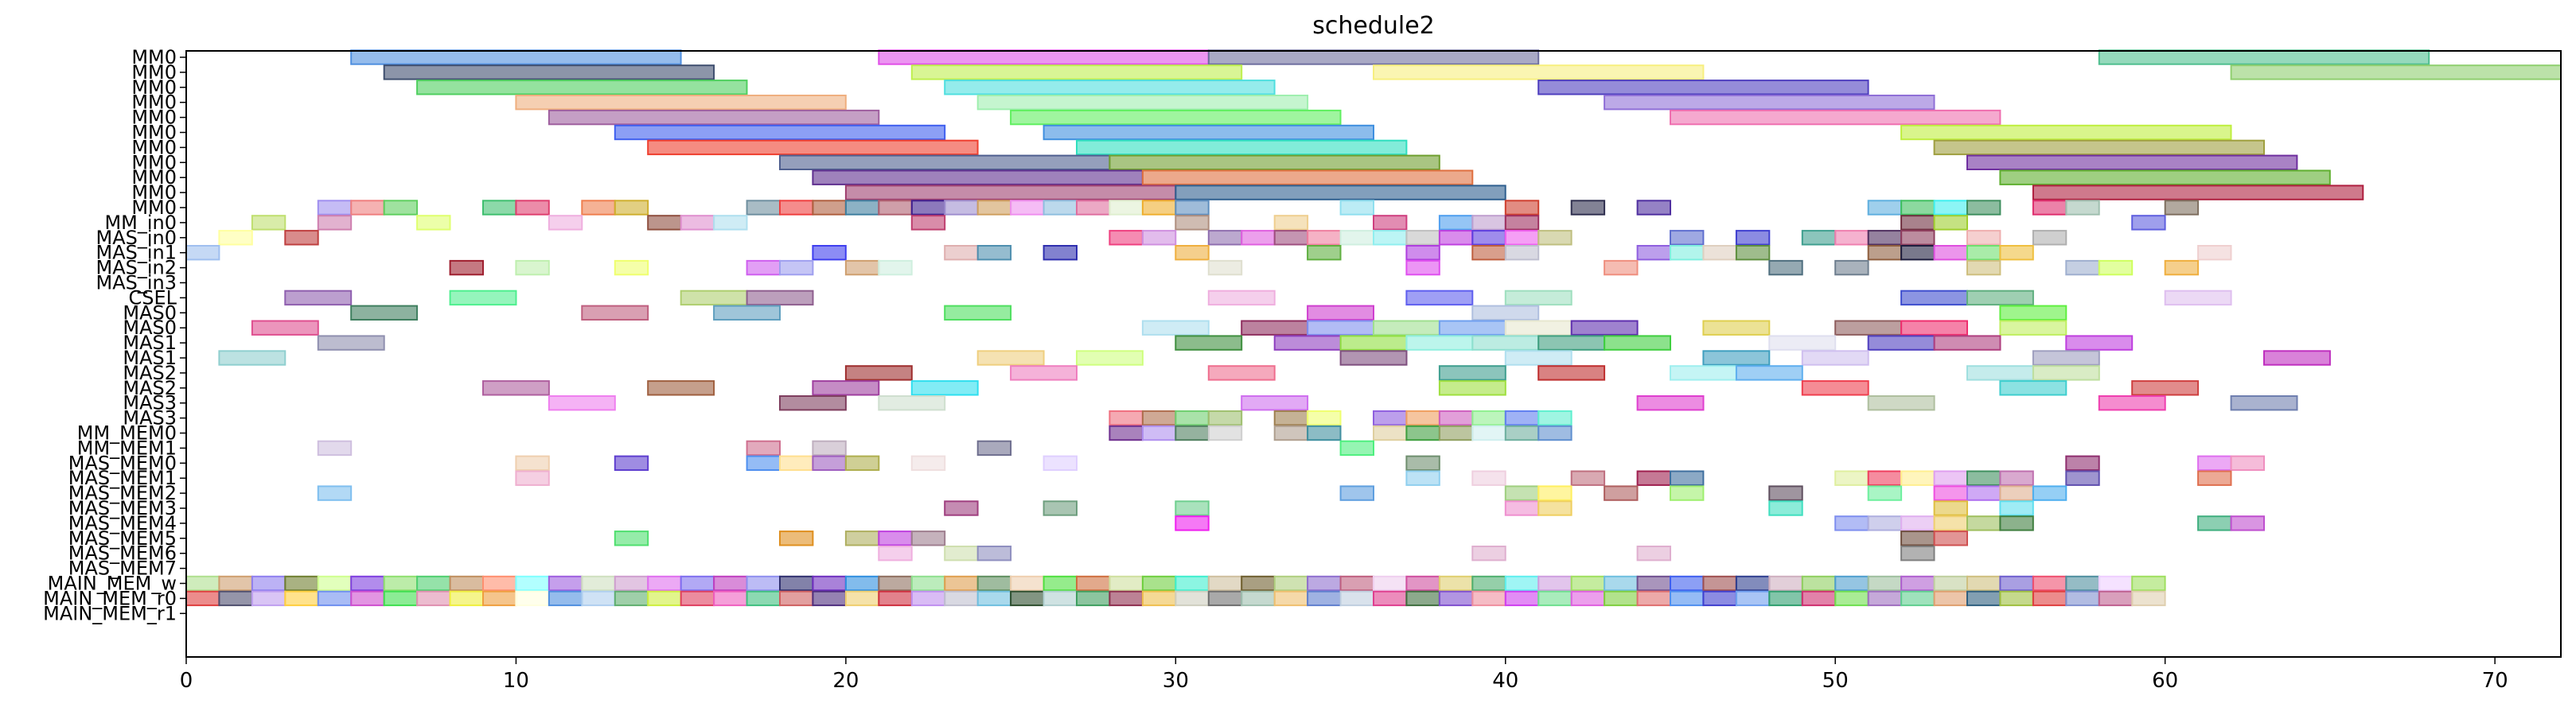  I want to click on x-tick-label: 70, so click(2495, 681).